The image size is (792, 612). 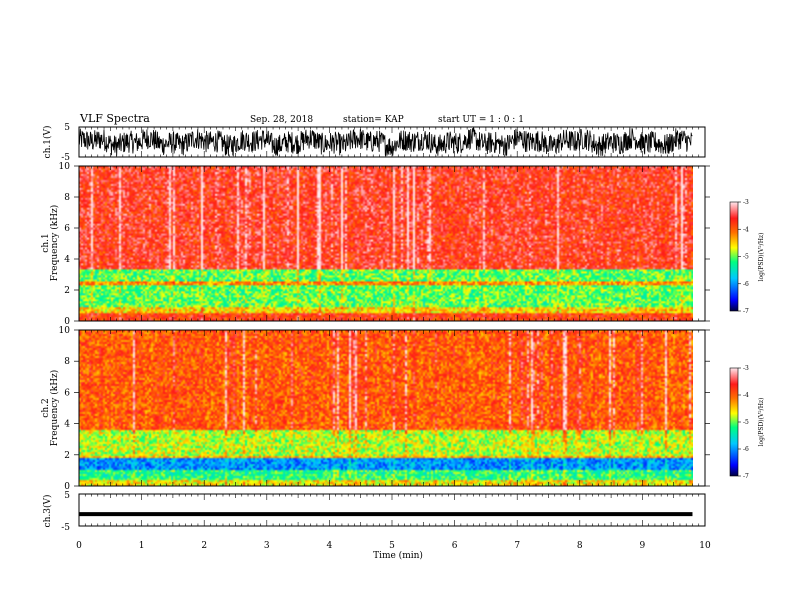 I want to click on ch2-spectrogram-ylabel-top: ch.2, so click(x=46, y=407).